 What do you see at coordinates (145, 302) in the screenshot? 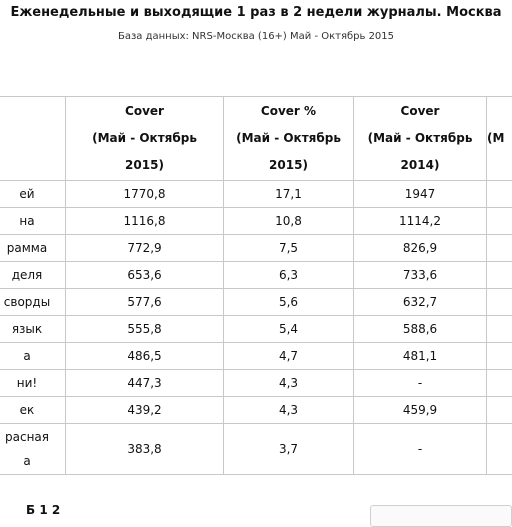
I see `cover-2015-value: 577,6` at bounding box center [145, 302].